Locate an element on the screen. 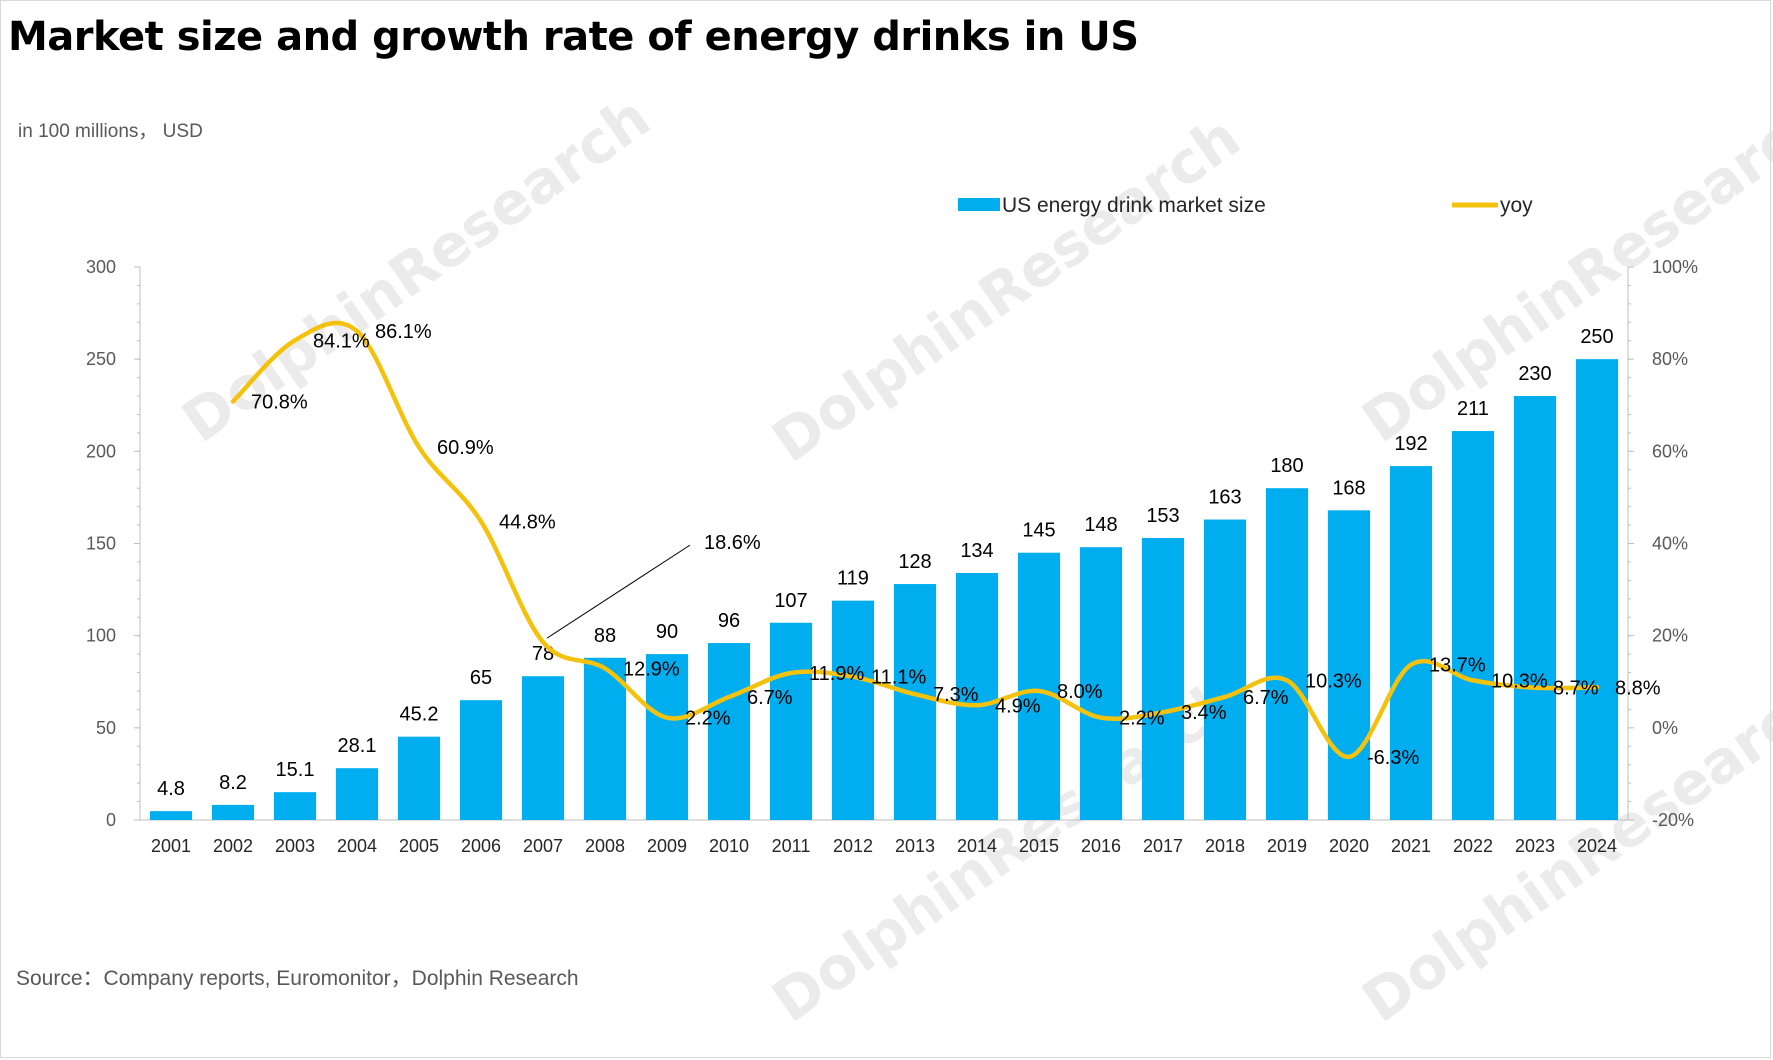 The image size is (1773, 1060). bar-value-label: 90 is located at coordinates (667, 632).